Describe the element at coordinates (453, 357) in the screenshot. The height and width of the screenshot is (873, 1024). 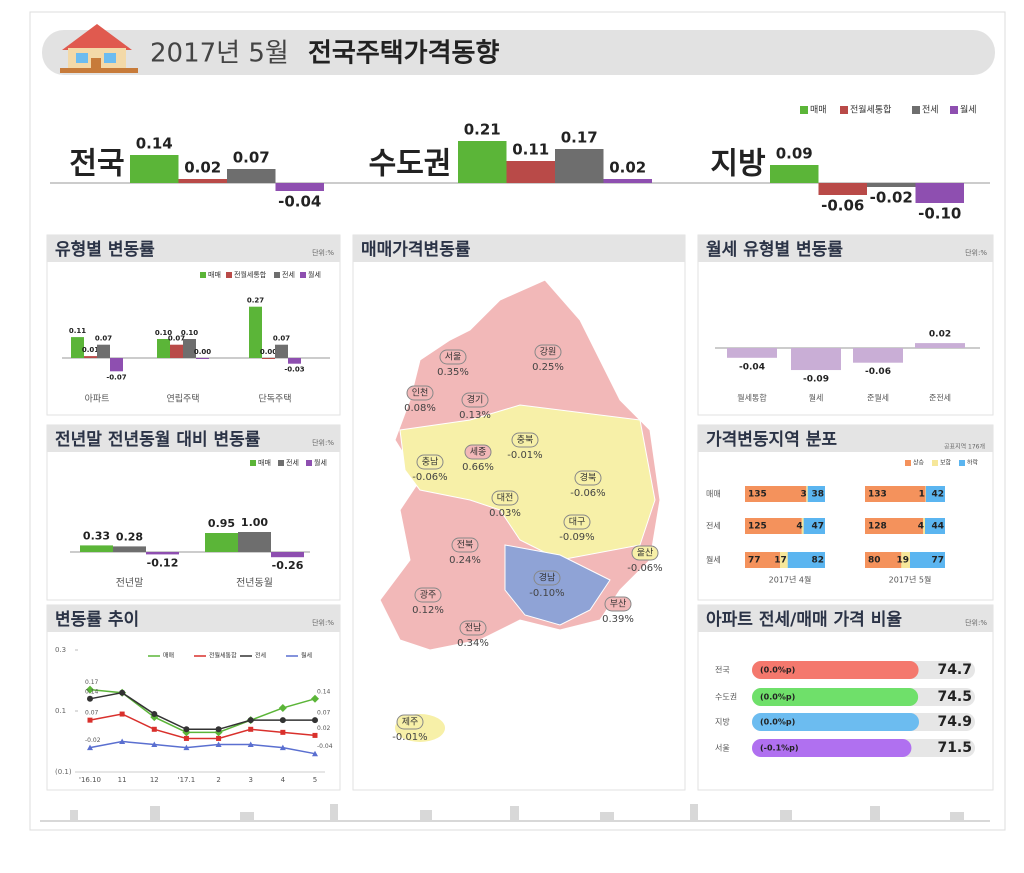
I see `region-name: 서울` at that location.